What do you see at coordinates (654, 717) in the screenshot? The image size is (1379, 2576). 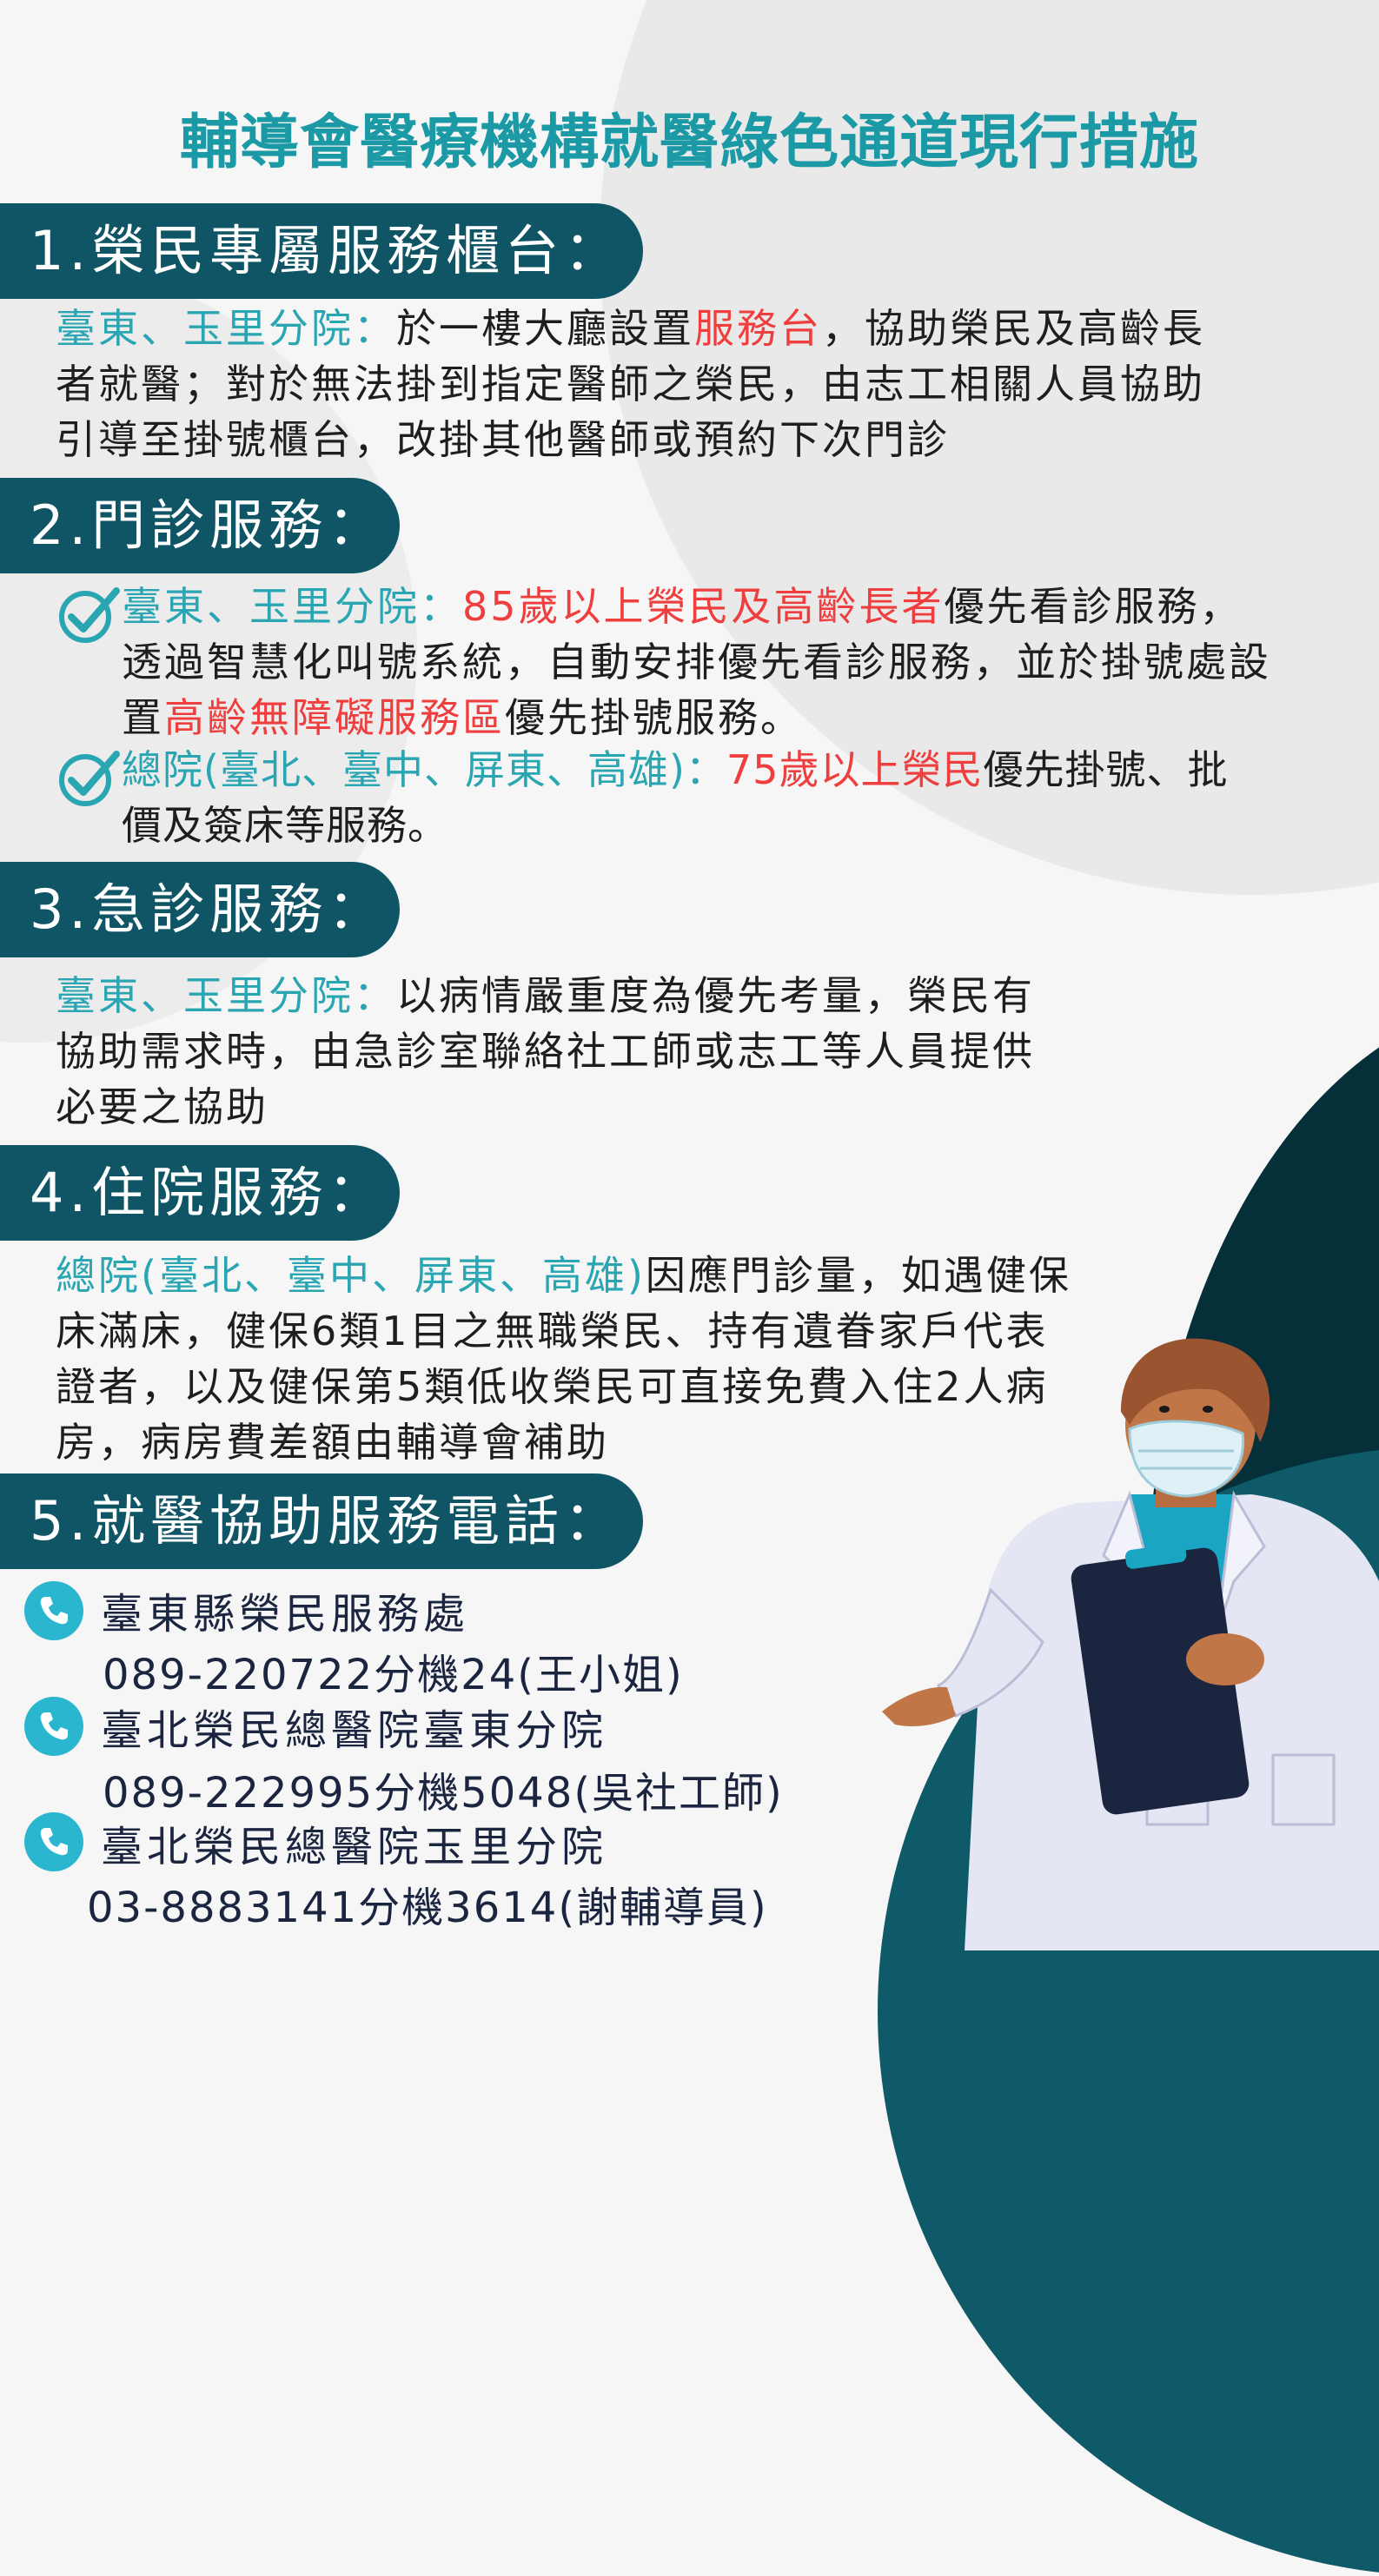 I see `body-text: 優先掛號服務。` at bounding box center [654, 717].